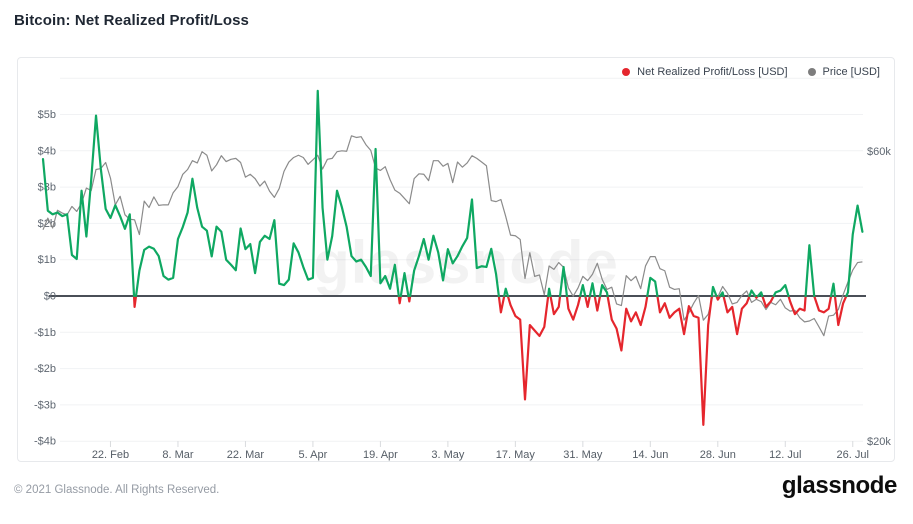  What do you see at coordinates (879, 152) in the screenshot?
I see `y-right-tick-label: $60k` at bounding box center [879, 152].